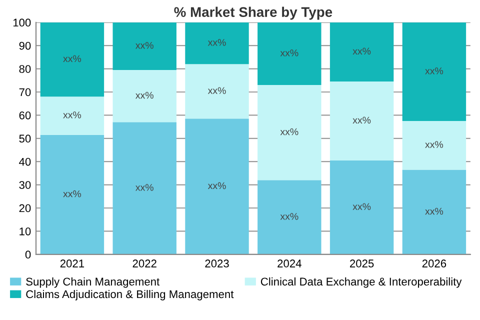  What do you see at coordinates (130, 295) in the screenshot?
I see `legend-label: Claims Adjudication & Billing Management` at bounding box center [130, 295].